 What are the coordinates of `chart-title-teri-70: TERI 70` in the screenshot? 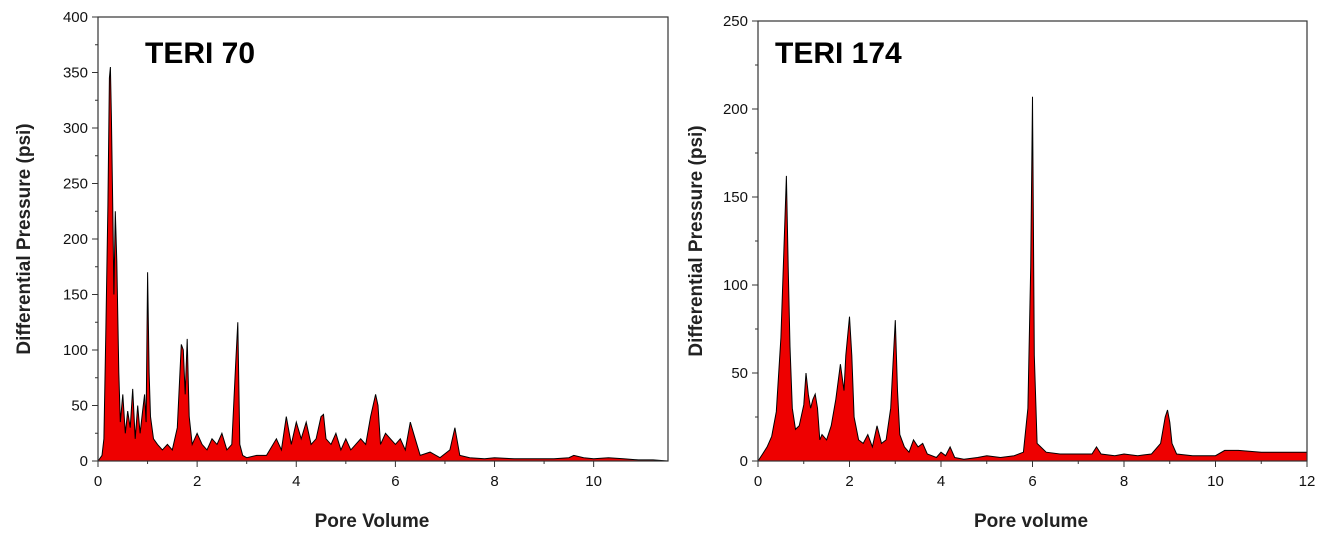 It's located at (200, 53).